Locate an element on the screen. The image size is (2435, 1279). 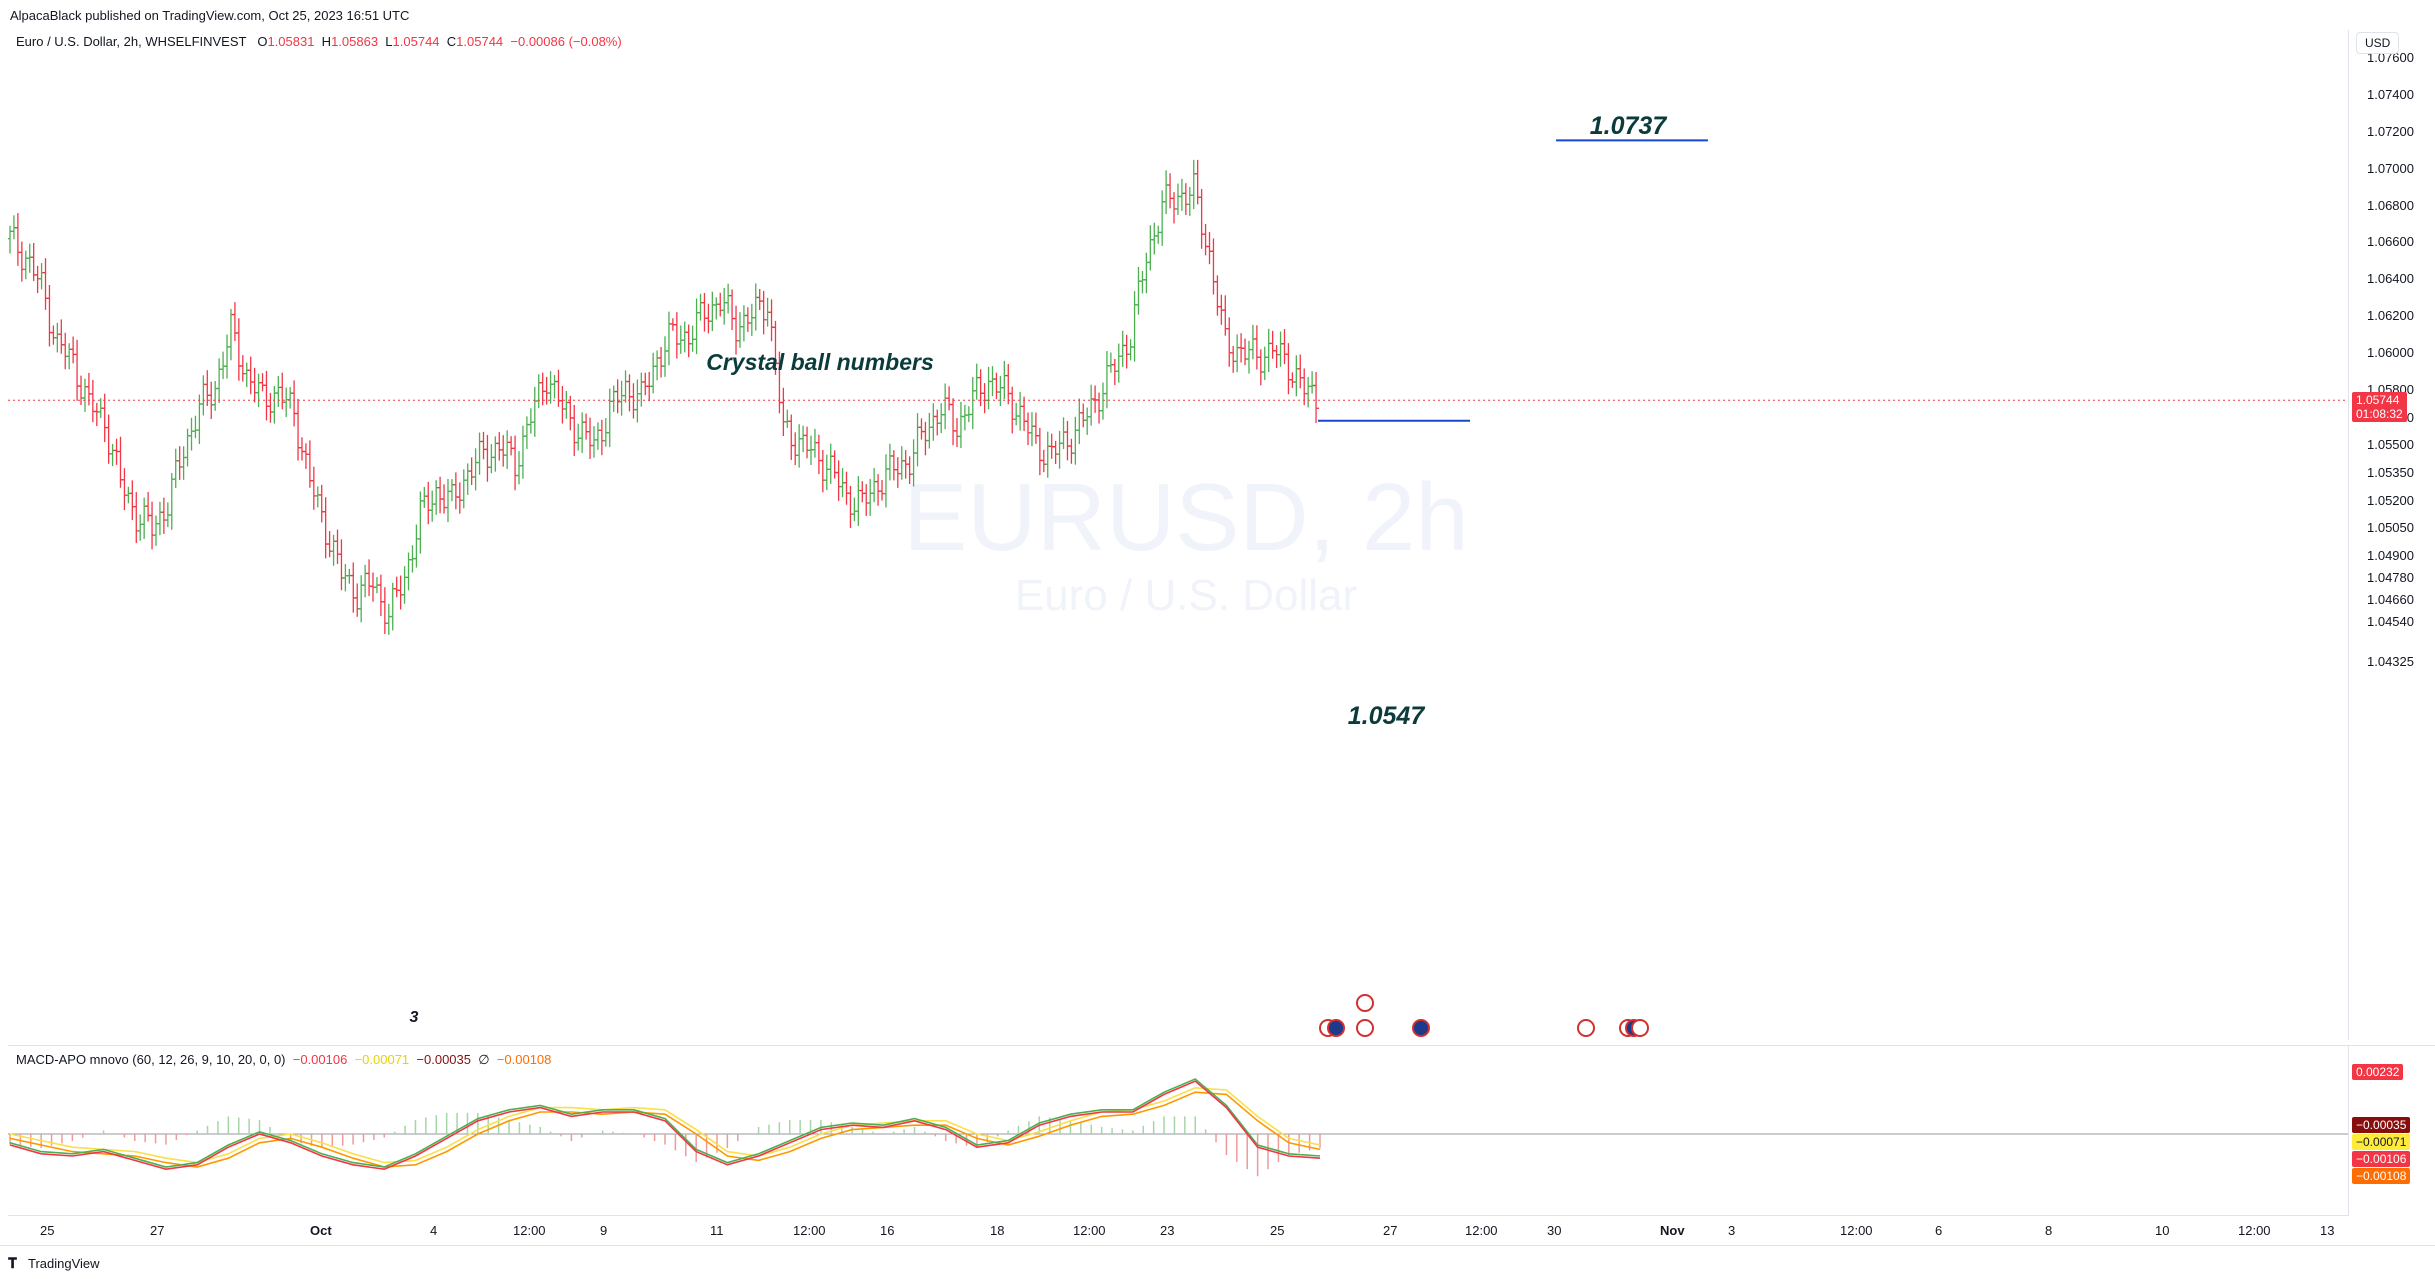
high-value: 1.05863 is located at coordinates (355, 41).